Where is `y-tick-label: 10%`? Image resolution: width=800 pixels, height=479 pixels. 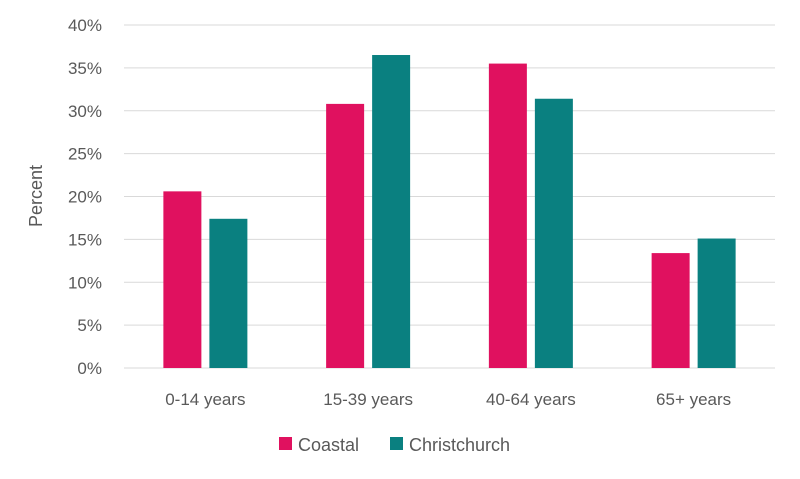 y-tick-label: 10% is located at coordinates (85, 282).